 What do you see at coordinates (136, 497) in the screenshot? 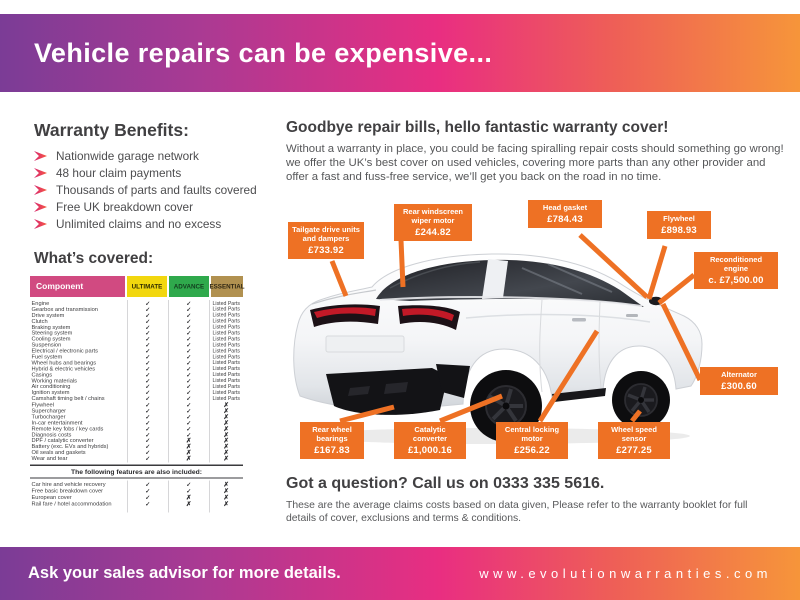
I see `table-row: European cover ✓ ✗ ✗` at bounding box center [136, 497].